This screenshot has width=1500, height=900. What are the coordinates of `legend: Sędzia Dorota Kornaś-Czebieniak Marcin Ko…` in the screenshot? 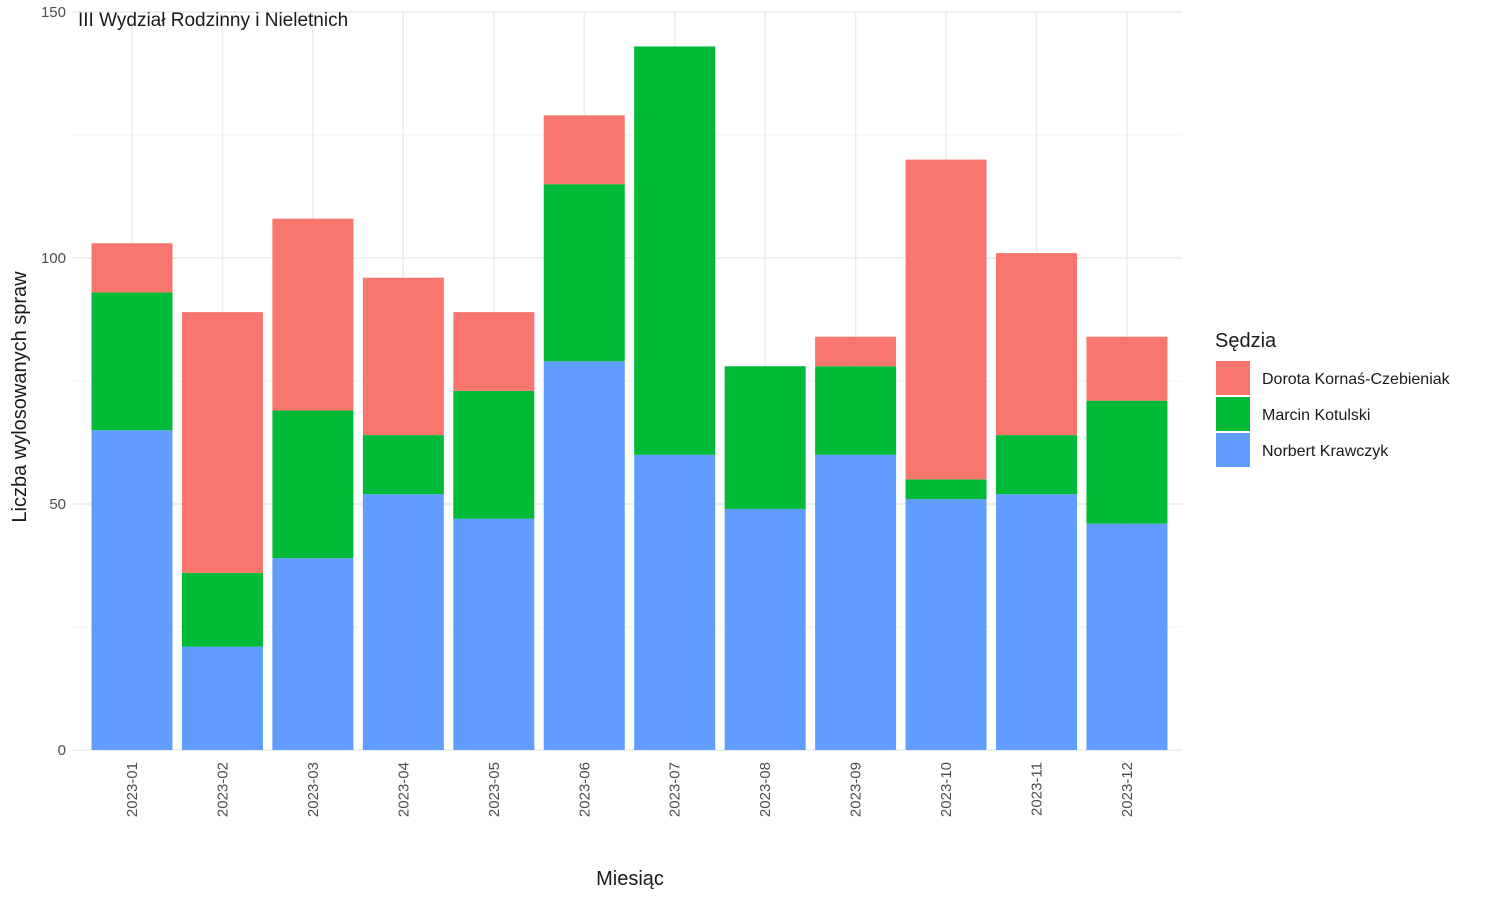 It's located at (1333, 398).